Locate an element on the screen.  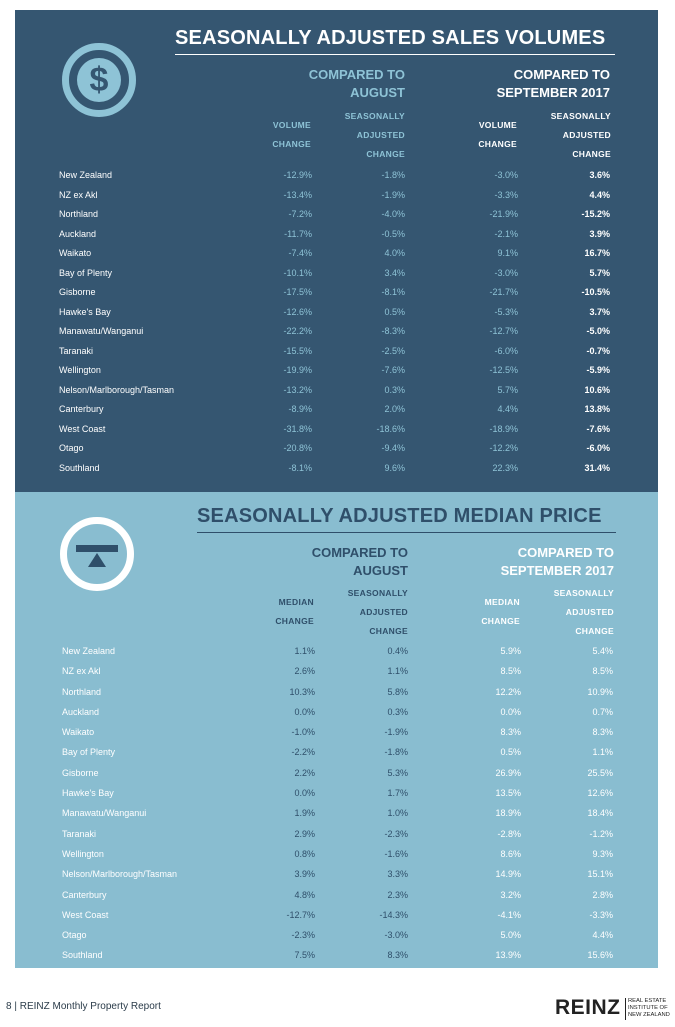
title-divider is located at coordinates (395, 54).